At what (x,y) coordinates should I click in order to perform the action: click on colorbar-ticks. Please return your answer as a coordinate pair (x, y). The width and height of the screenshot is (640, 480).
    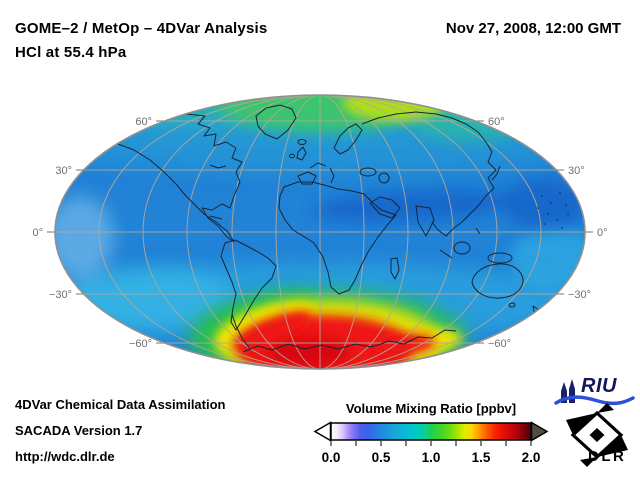
    Looking at the image, I should click on (431, 443).